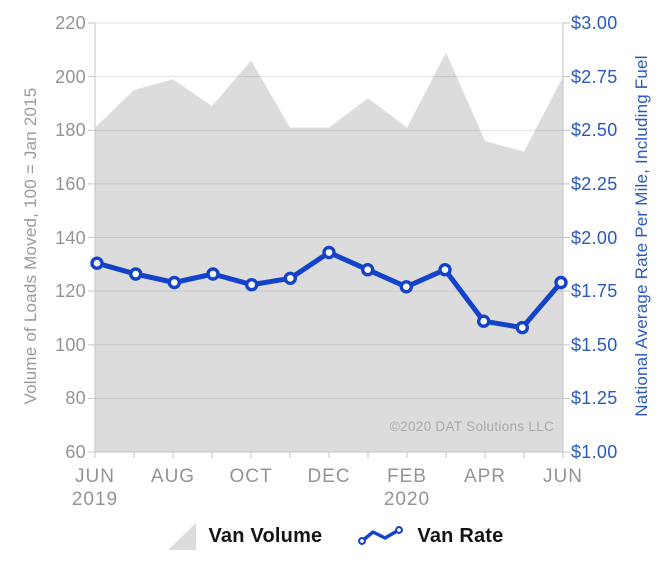 Image resolution: width=671 pixels, height=576 pixels. What do you see at coordinates (485, 476) in the screenshot?
I see `x-axis-tick-apr: APR` at bounding box center [485, 476].